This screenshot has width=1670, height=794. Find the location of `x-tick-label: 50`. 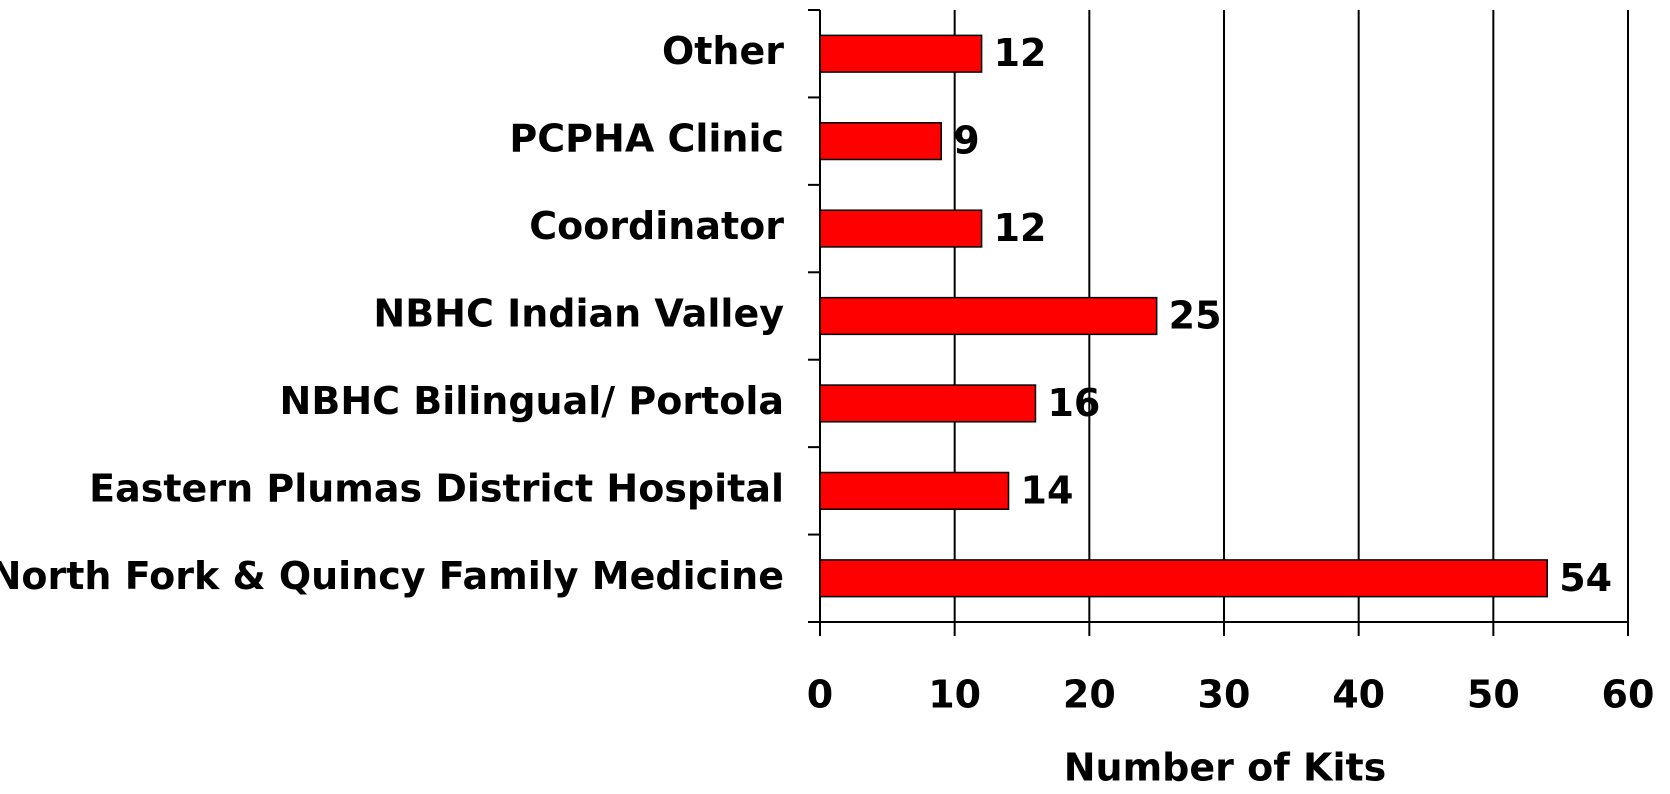

x-tick-label: 50 is located at coordinates (1493, 695).